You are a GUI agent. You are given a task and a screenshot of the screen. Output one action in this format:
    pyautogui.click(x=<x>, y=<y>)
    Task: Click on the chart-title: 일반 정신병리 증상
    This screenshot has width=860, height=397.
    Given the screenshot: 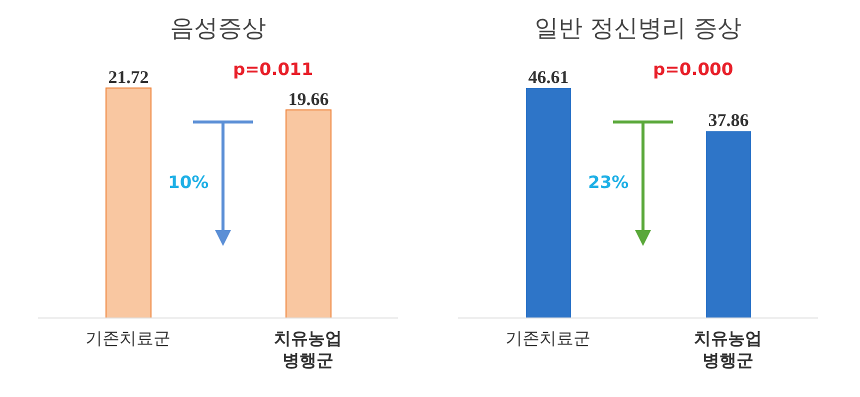 What is the action you would take?
    pyautogui.click(x=638, y=28)
    